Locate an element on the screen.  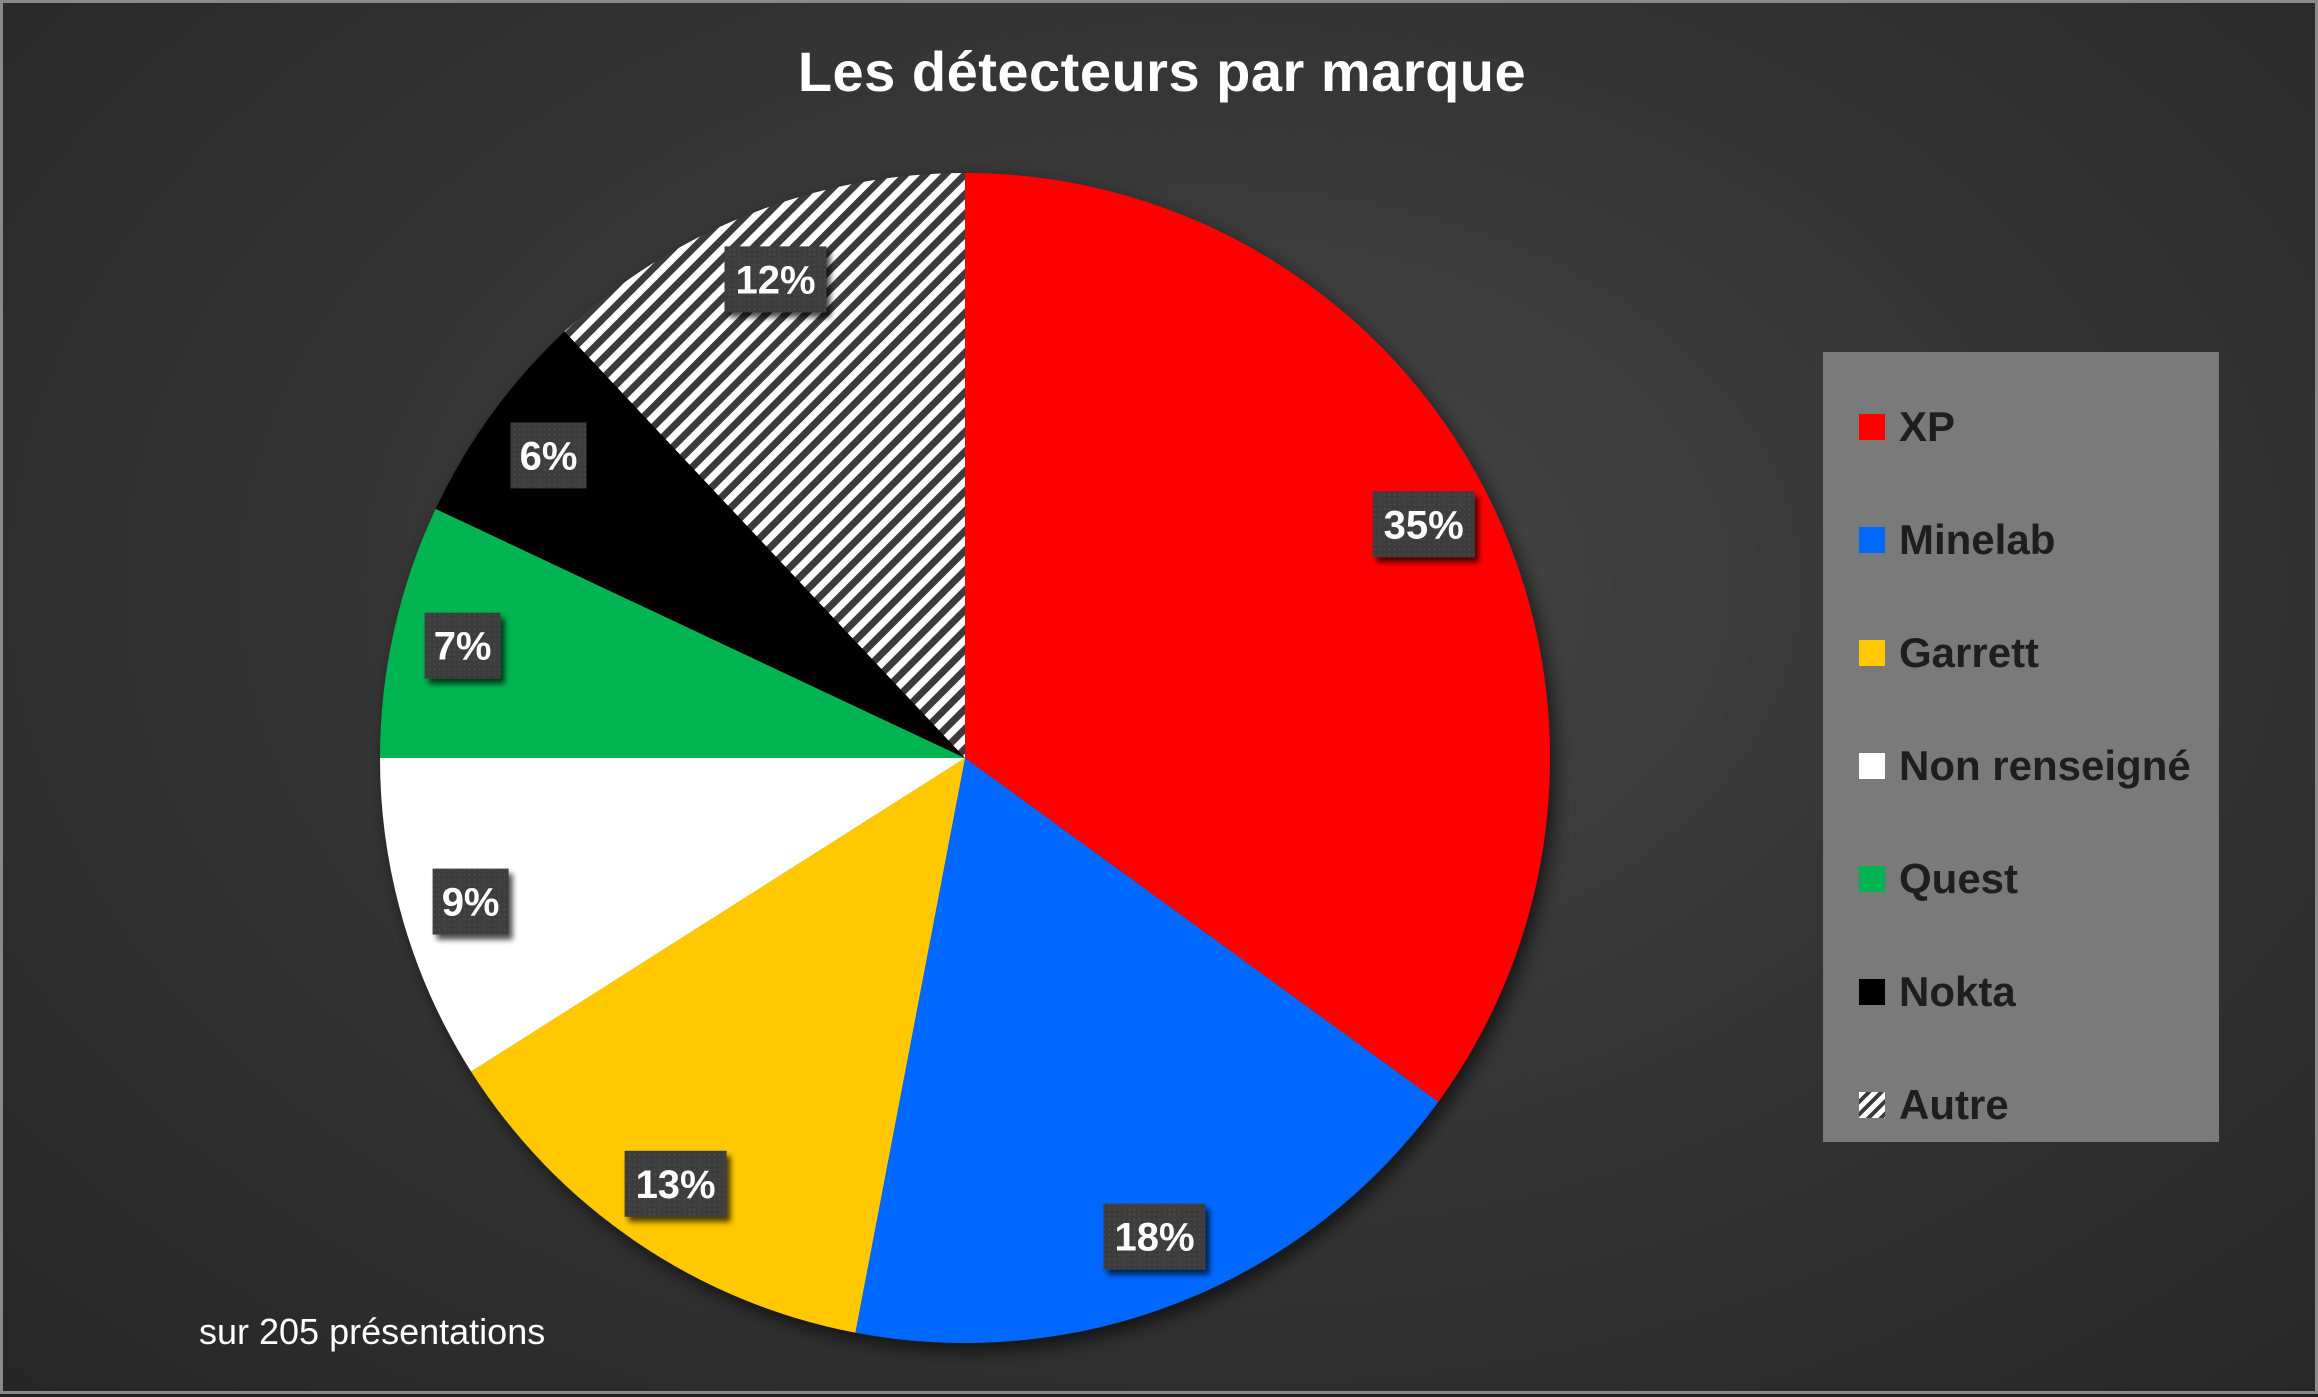
legend-item-nokta: Nokta is located at coordinates (2021, 991).